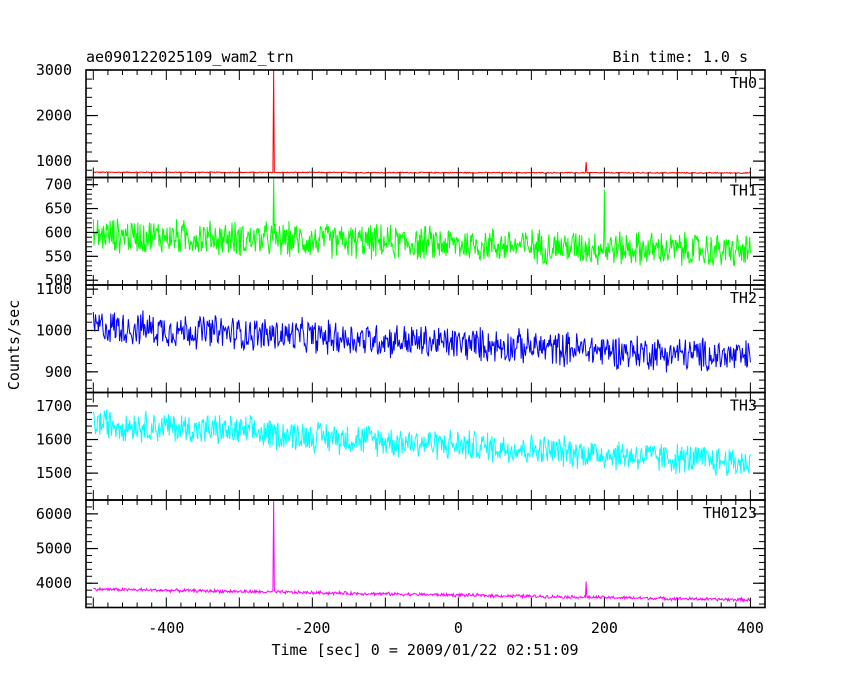  What do you see at coordinates (54, 583) in the screenshot?
I see `y-tick-label: 4000` at bounding box center [54, 583].